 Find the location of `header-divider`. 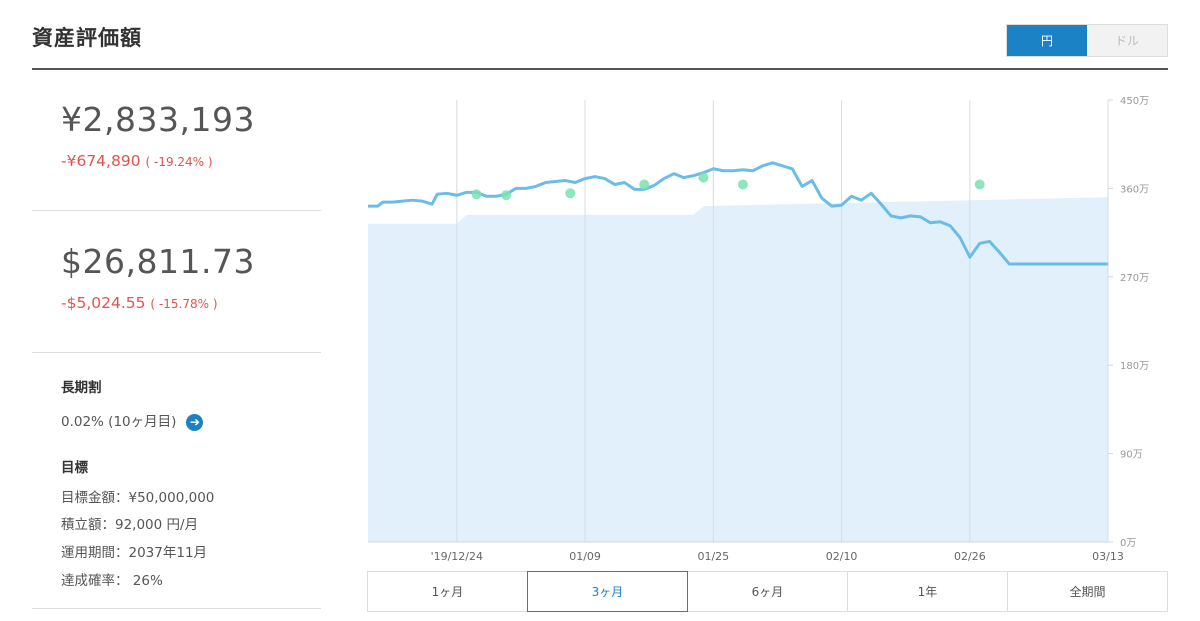

header-divider is located at coordinates (600, 69).